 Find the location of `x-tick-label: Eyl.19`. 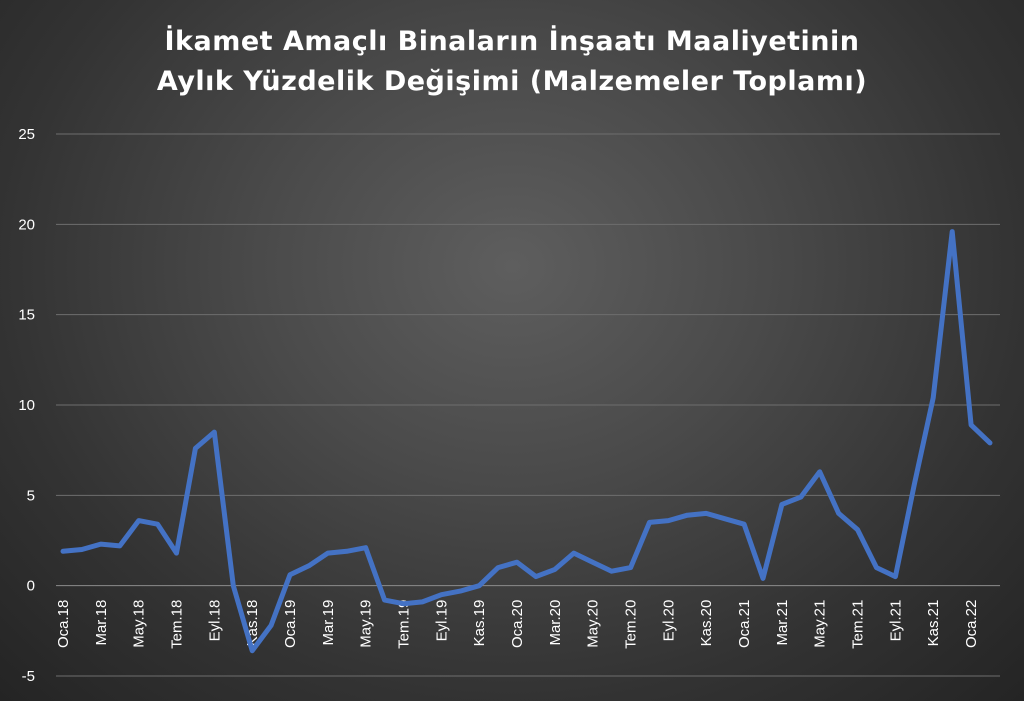

x-tick-label: Eyl.19 is located at coordinates (441, 621).